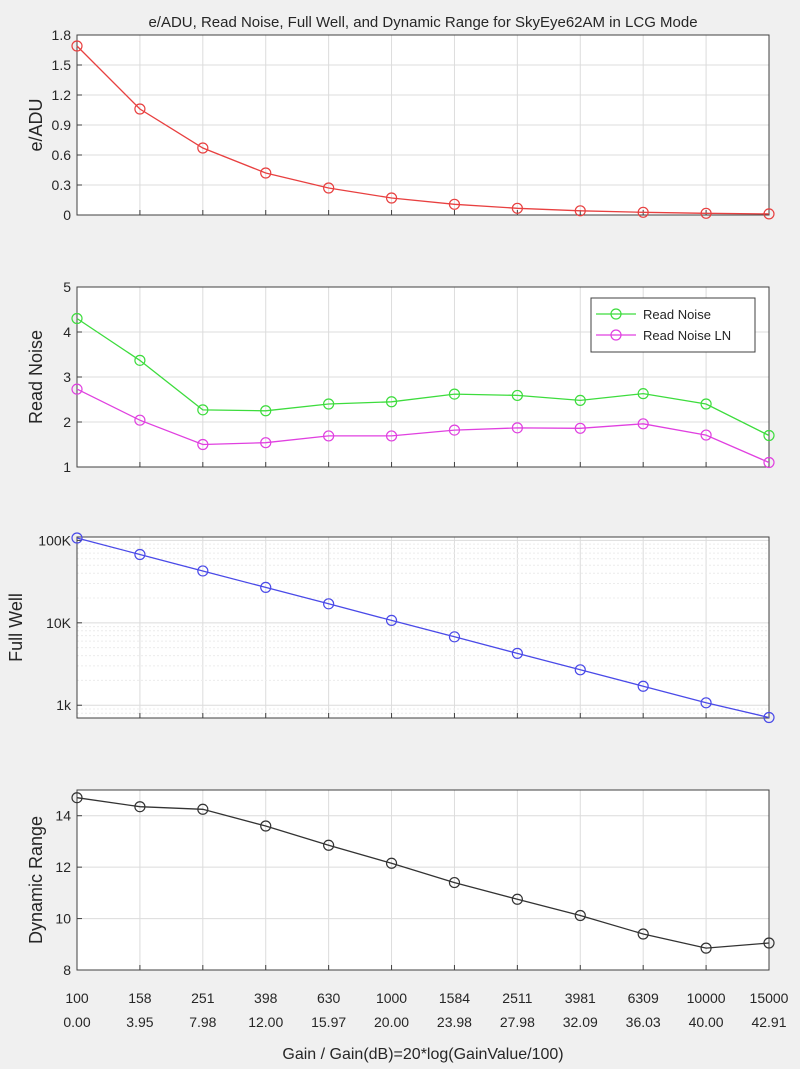 The image size is (800, 1069). What do you see at coordinates (59, 623) in the screenshot?
I see `y-tick-label: 10K` at bounding box center [59, 623].